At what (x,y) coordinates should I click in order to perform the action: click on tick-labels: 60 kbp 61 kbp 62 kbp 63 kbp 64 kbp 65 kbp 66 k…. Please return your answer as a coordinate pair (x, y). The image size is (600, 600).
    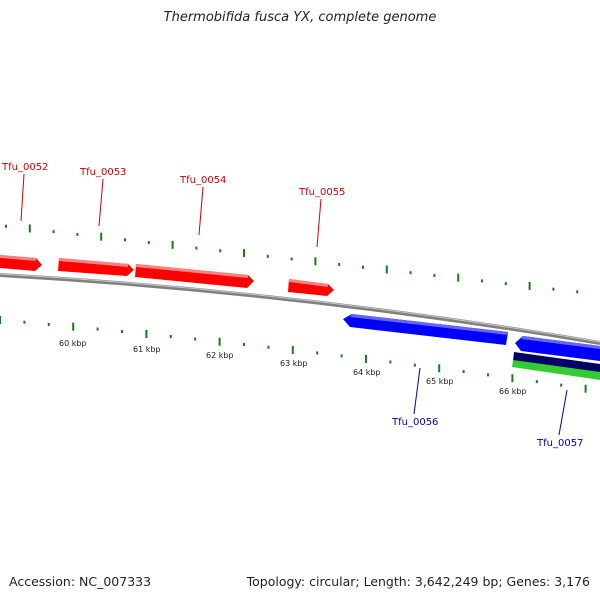
    Looking at the image, I should click on (293, 367).